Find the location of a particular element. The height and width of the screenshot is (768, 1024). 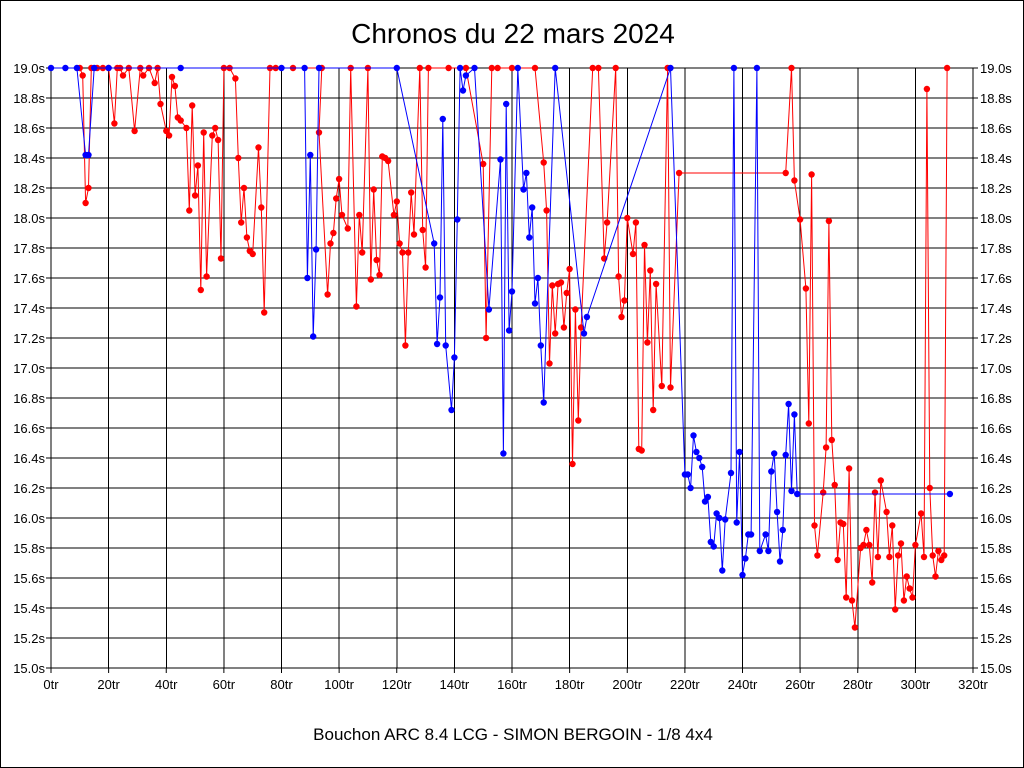

y-tick-label: 18.2s is located at coordinates (29, 188).